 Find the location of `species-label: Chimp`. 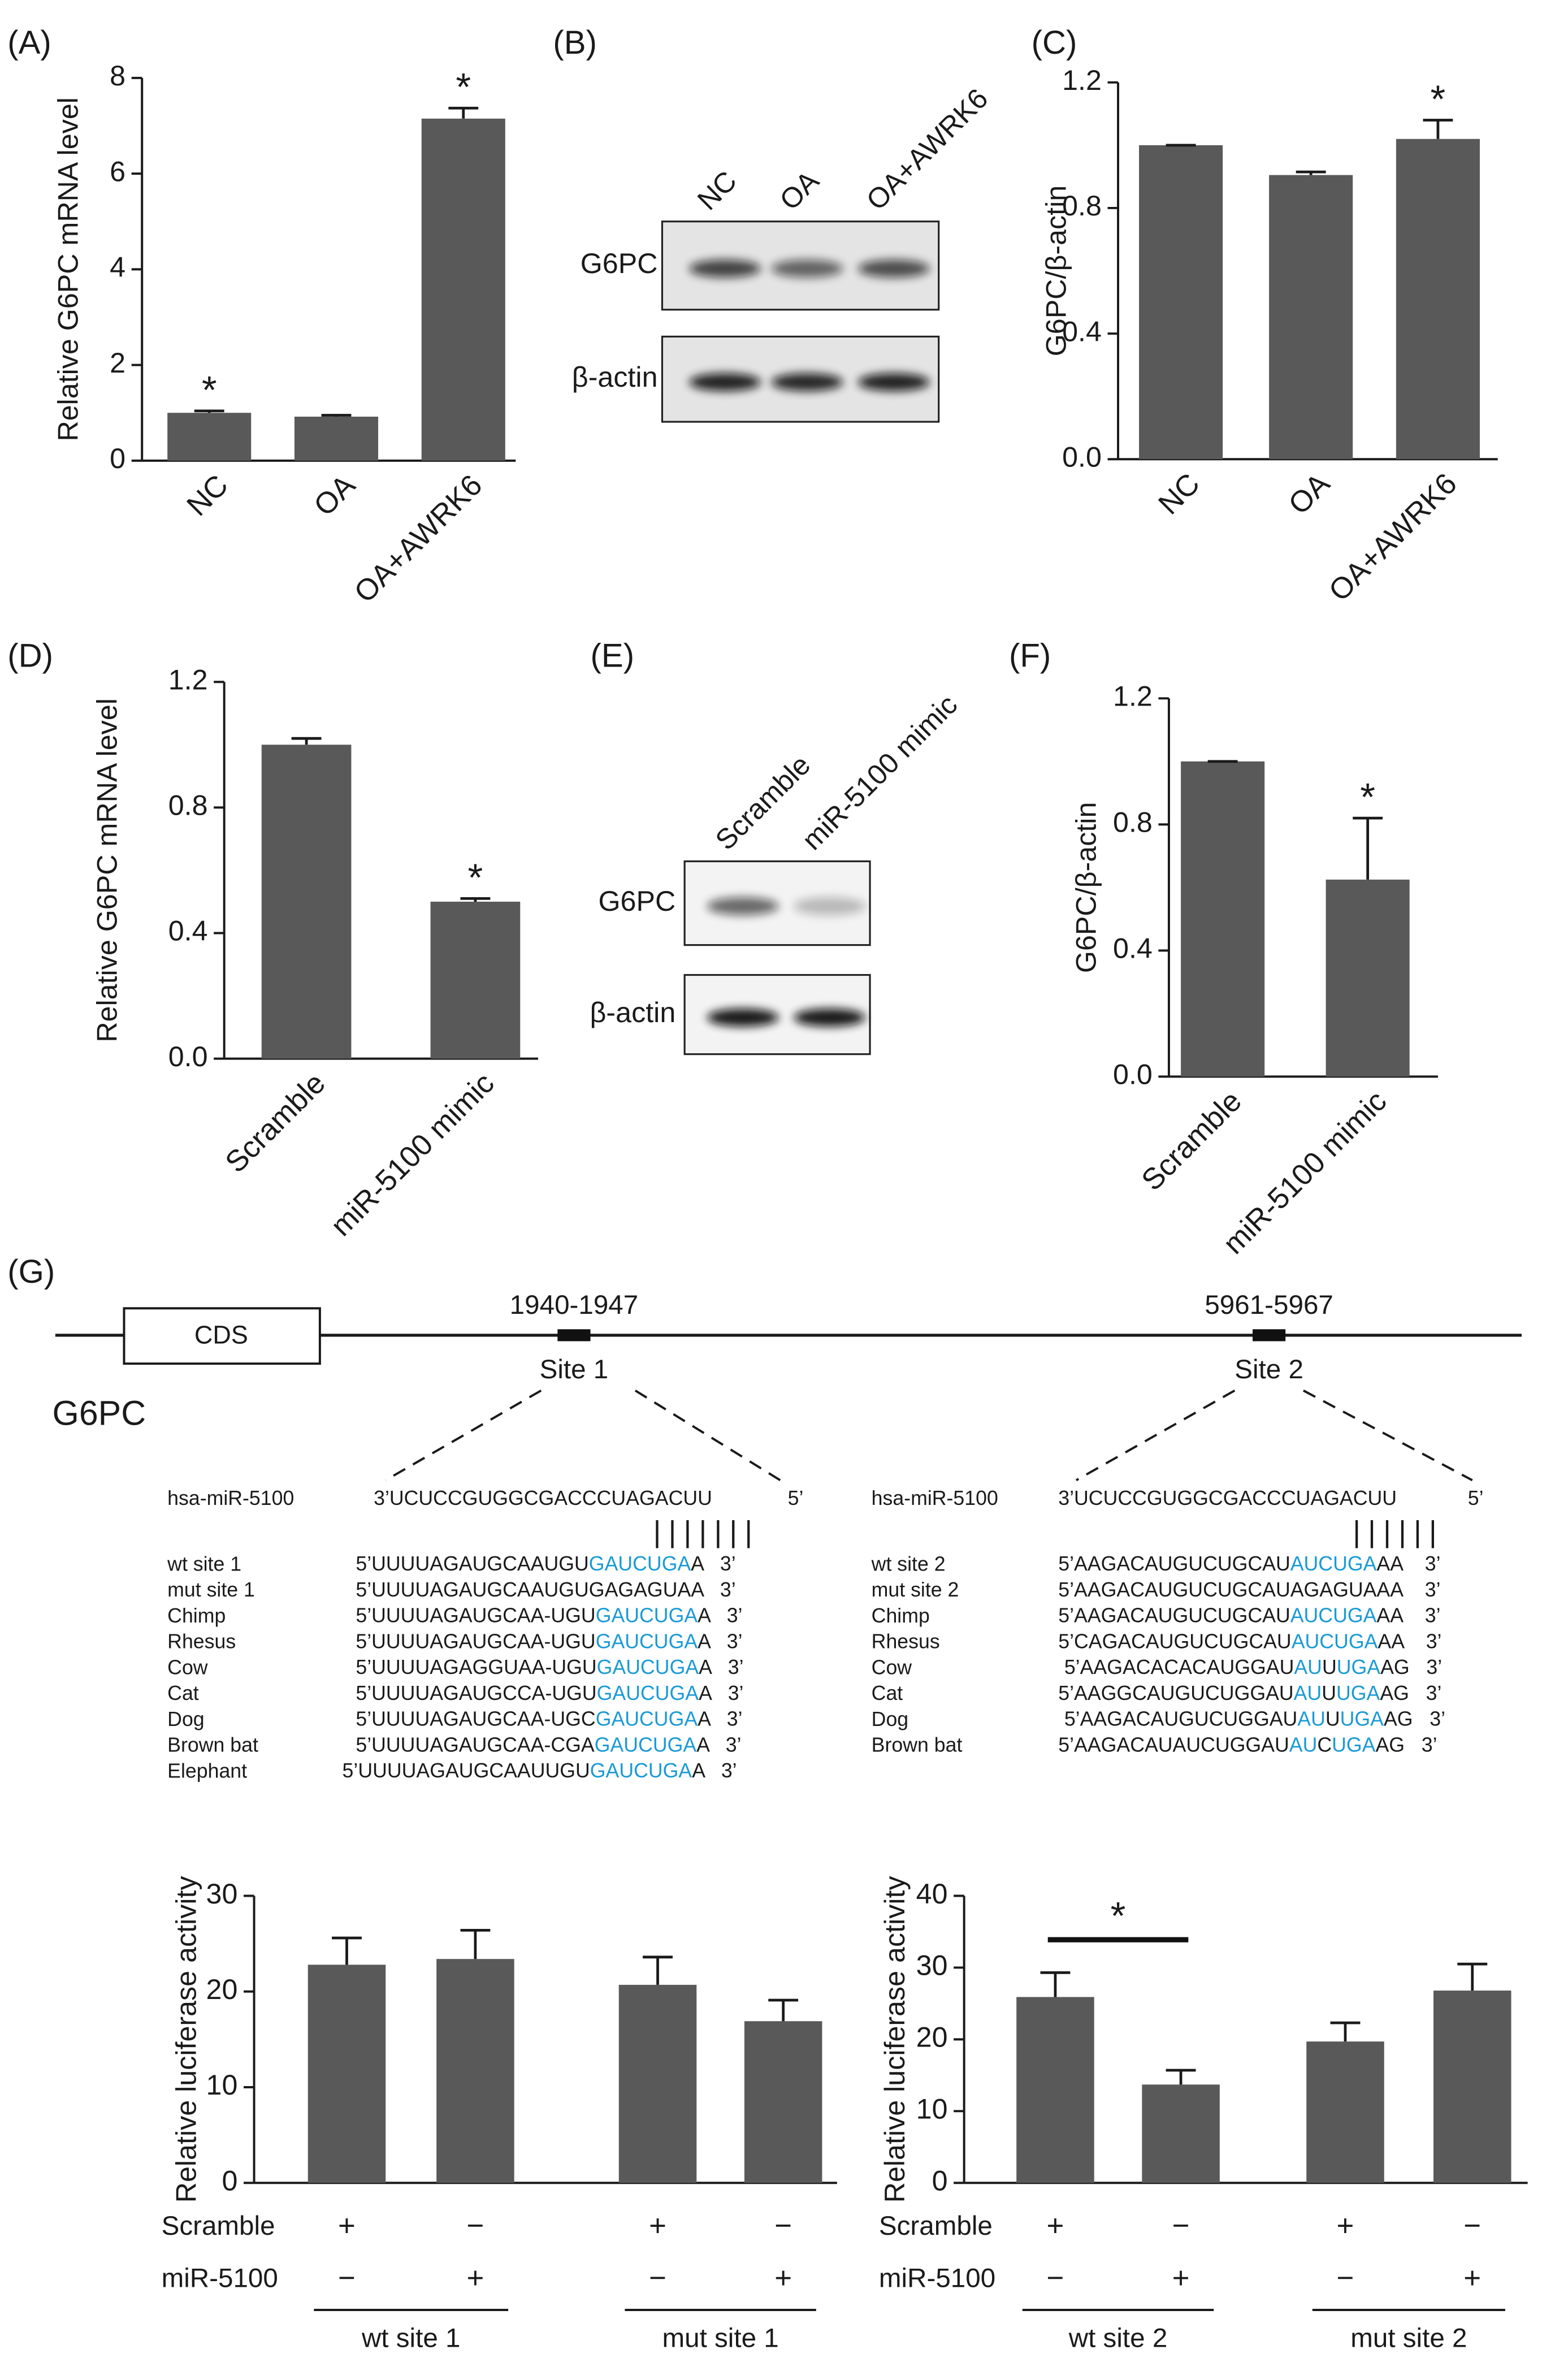

species-label: Chimp is located at coordinates (901, 1615).